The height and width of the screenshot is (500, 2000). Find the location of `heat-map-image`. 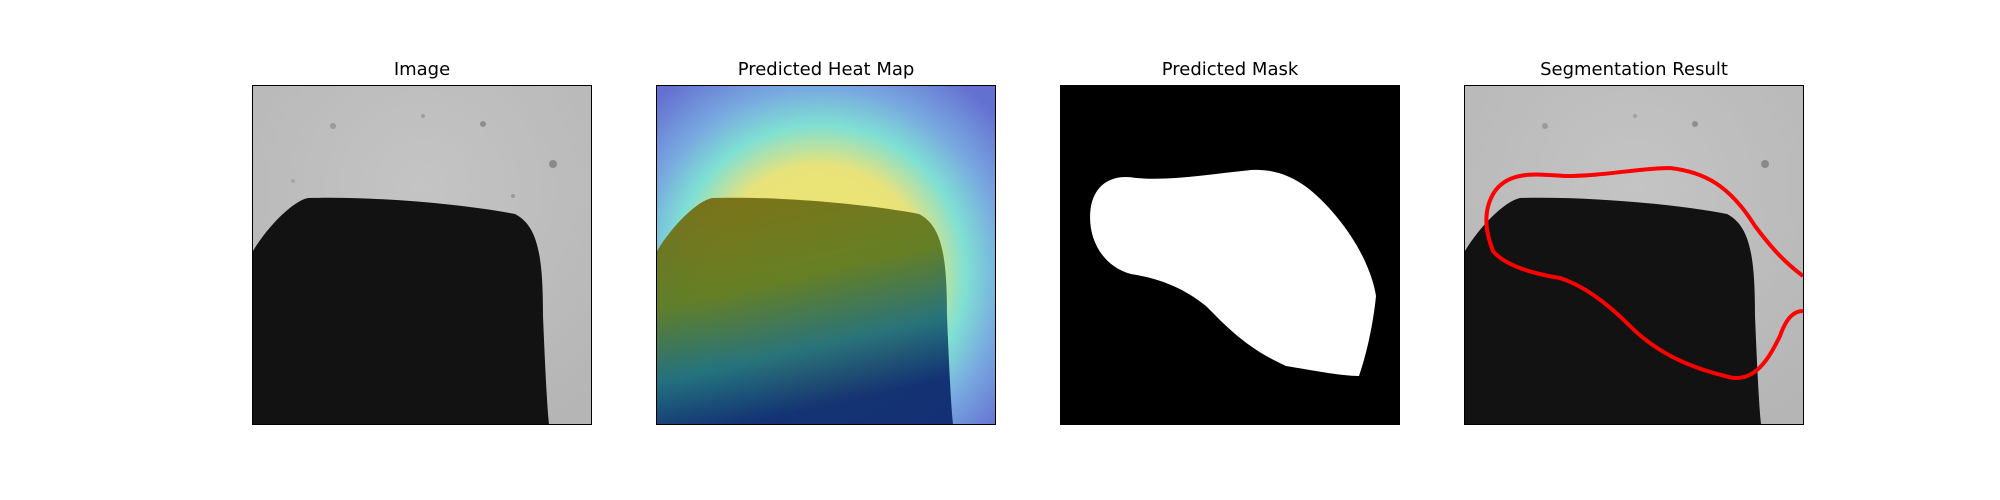

heat-map-image is located at coordinates (826, 255).